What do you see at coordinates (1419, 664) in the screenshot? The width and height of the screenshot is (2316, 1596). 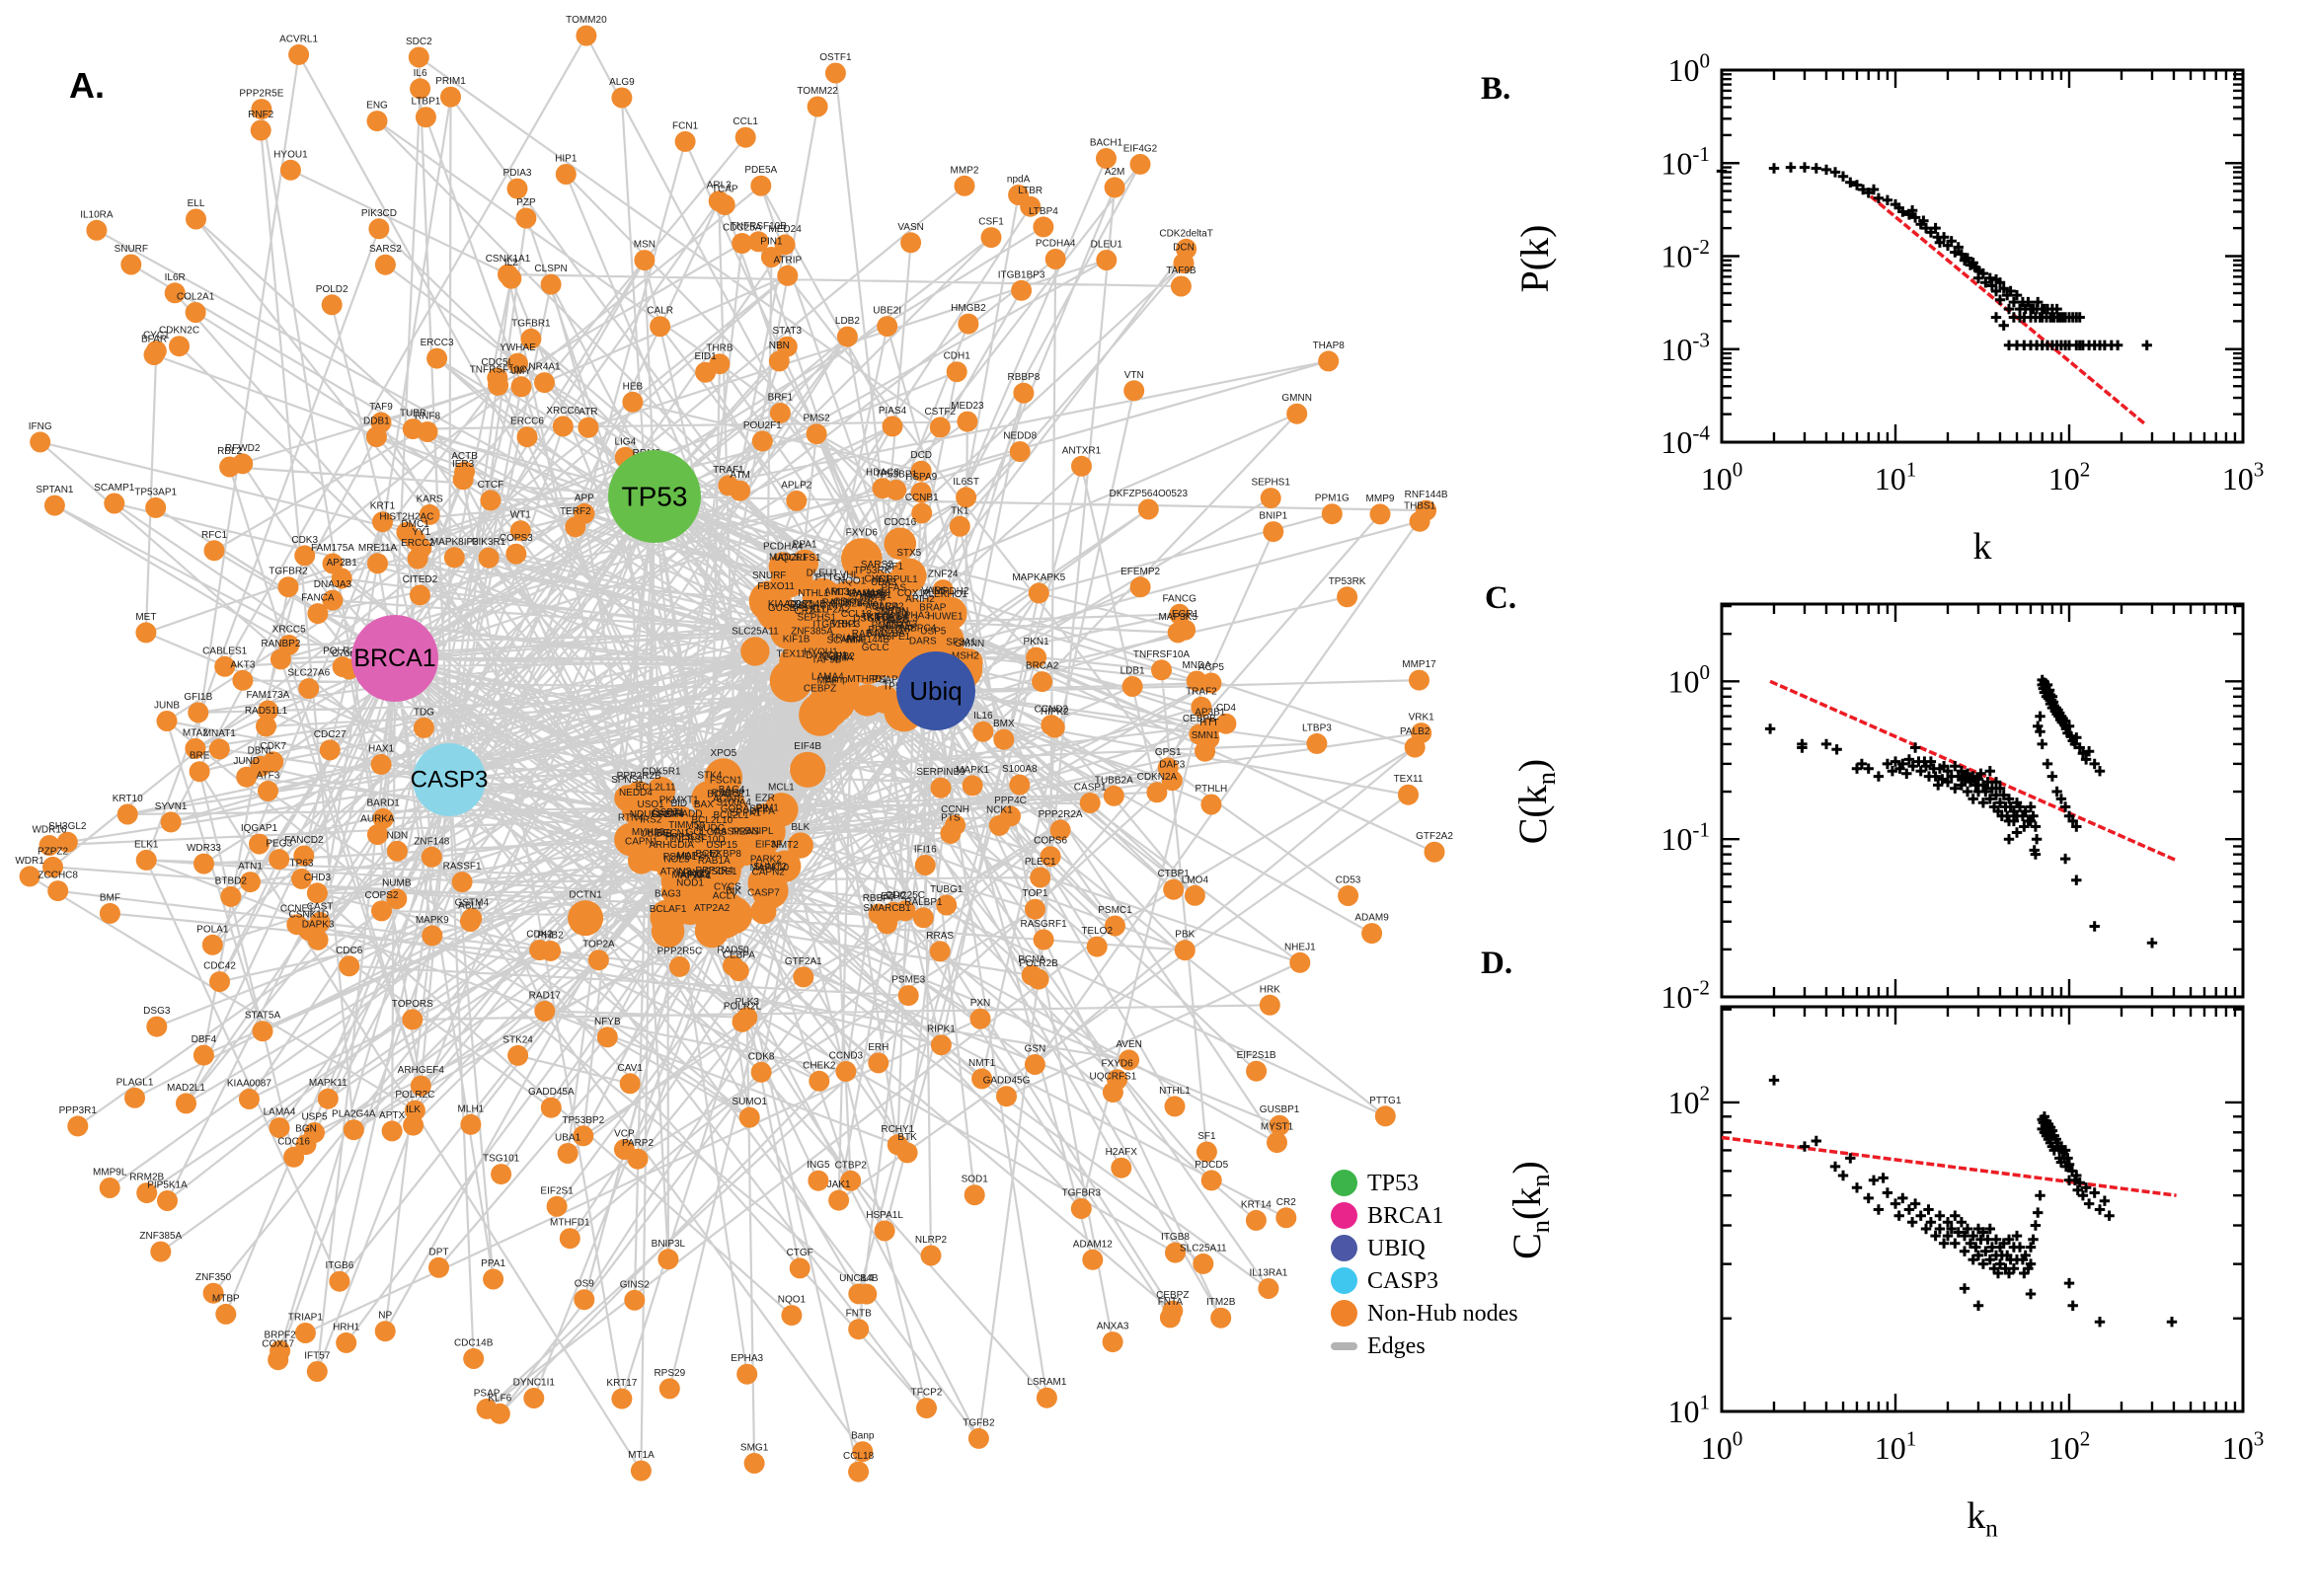 I see `svg-text: MMP17` at bounding box center [1419, 664].